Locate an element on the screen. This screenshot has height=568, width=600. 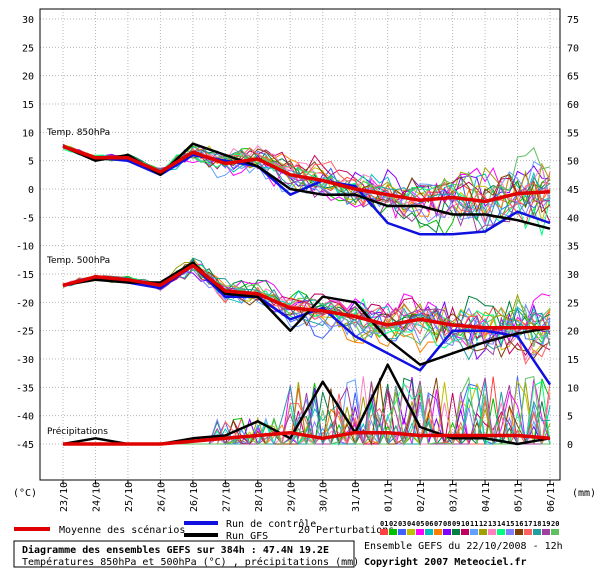
right-tick-label: 70 is located at coordinates (573, 48).